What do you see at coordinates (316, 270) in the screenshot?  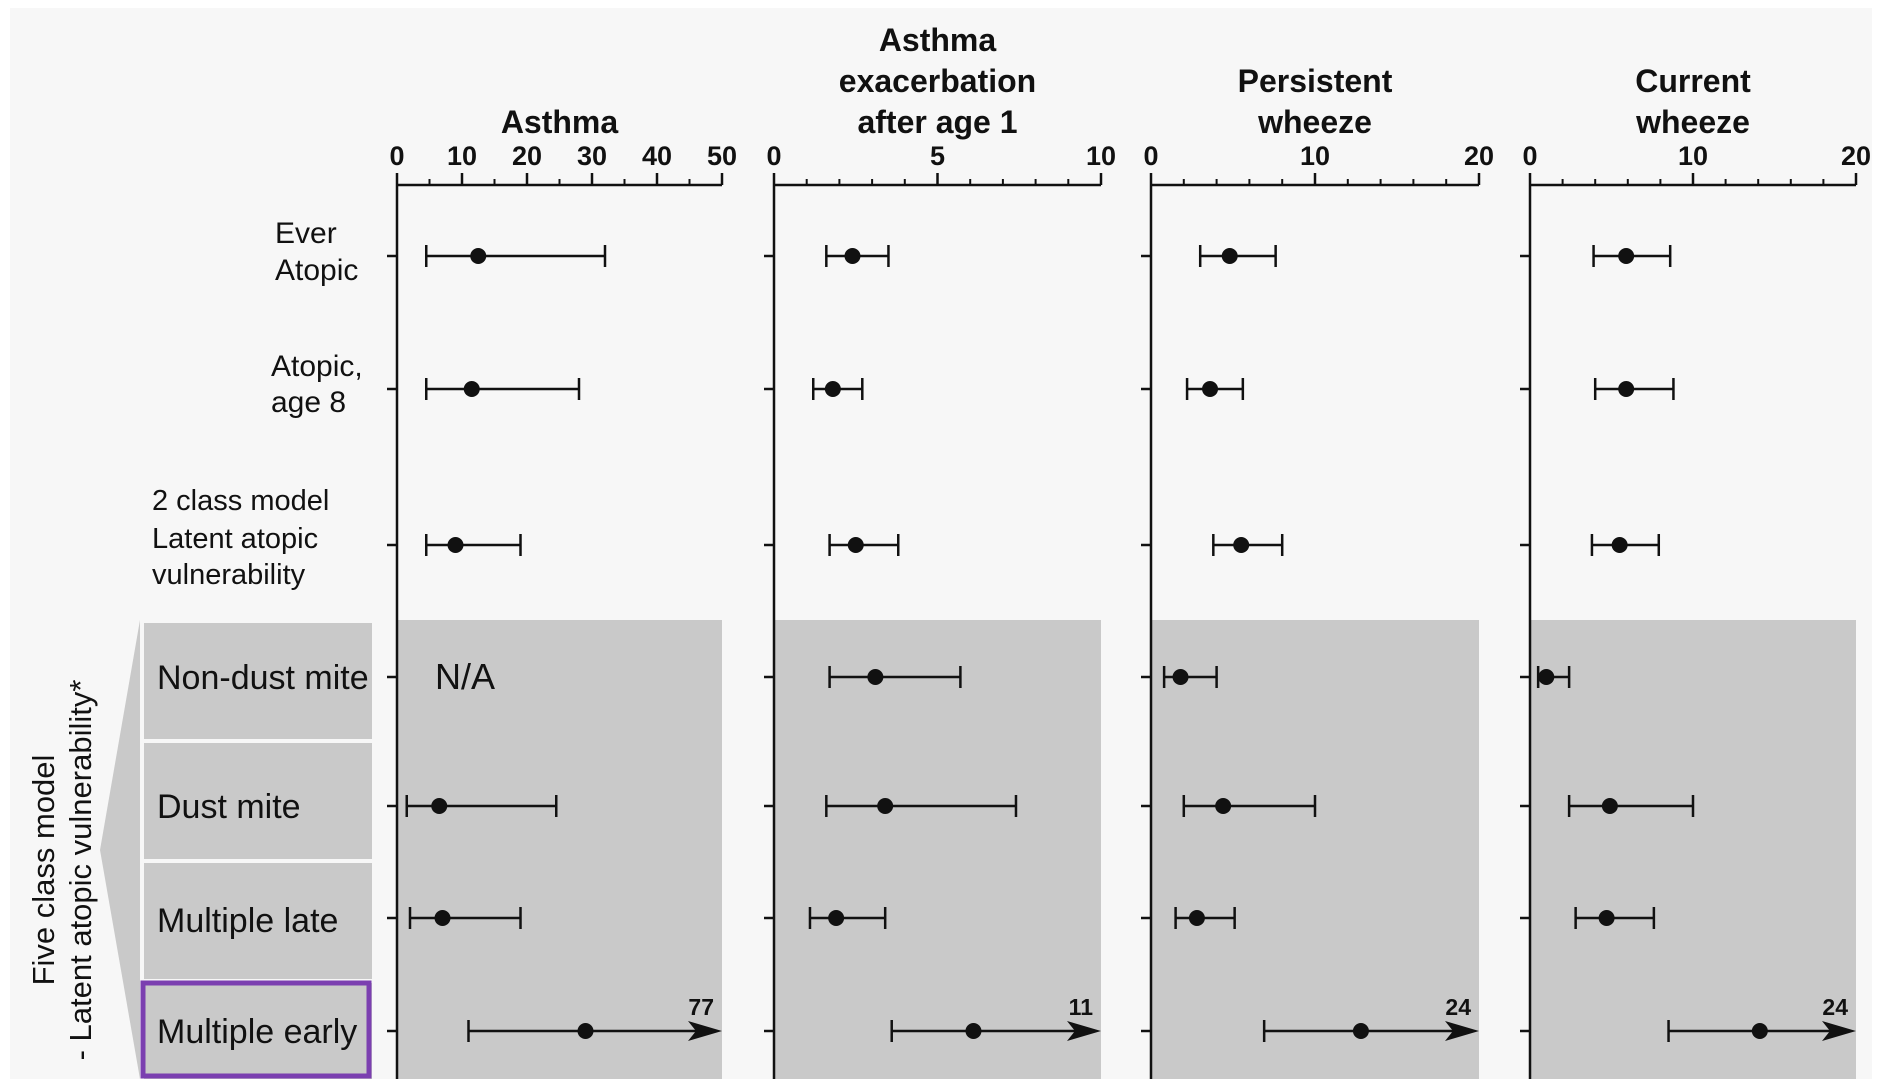 I see `row-label-ever-atopic: Atopic` at bounding box center [316, 270].